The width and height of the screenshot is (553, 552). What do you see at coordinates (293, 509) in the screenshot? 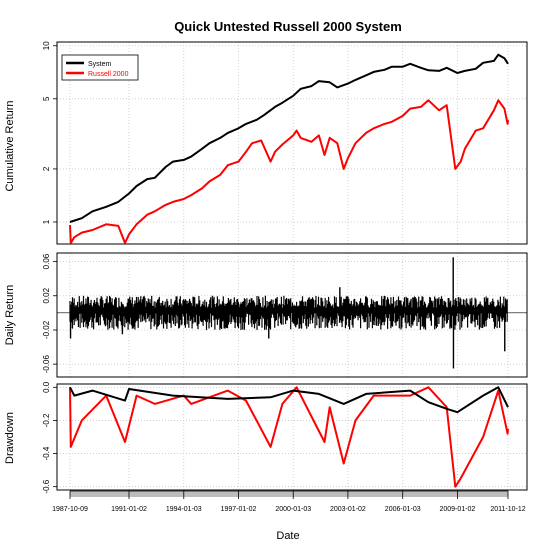
I see `x-tick-label-4: 2000-01-03` at bounding box center [293, 509].